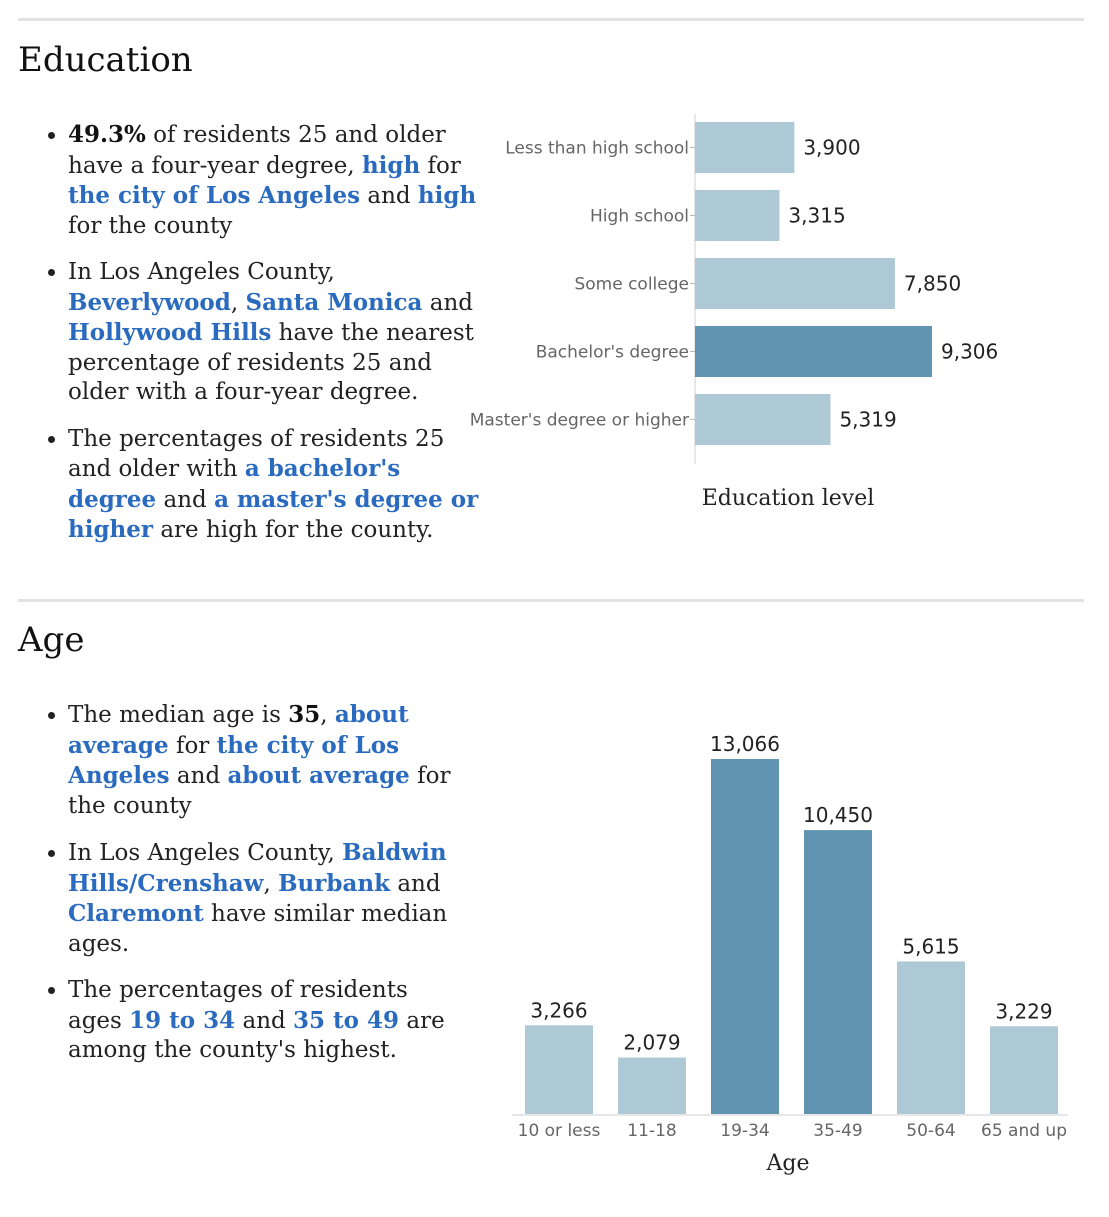 This screenshot has height=1217, width=1109. I want to click on age-value-label: 2,079, so click(651, 1043).